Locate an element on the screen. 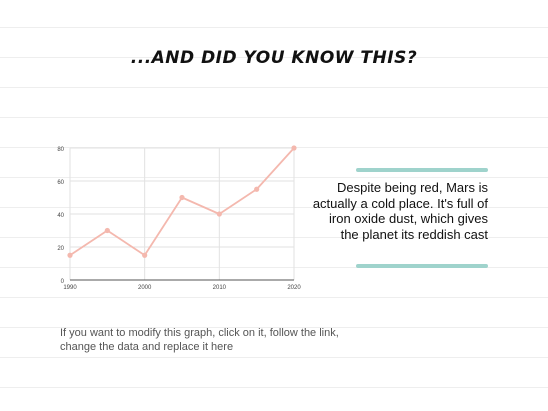  y-tick-label: 40 is located at coordinates (60, 216).